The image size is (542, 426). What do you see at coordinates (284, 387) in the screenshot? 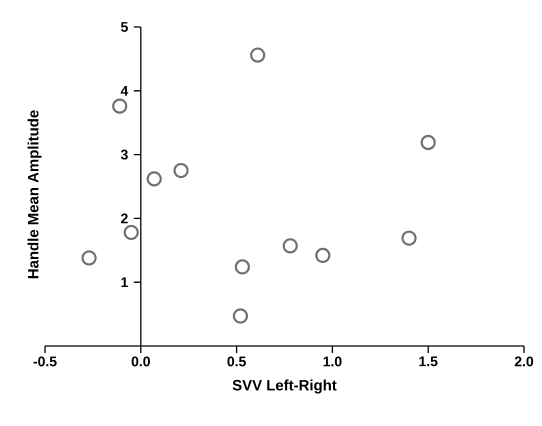
I see `x-axis-title: SVV Left-Right` at bounding box center [284, 387].